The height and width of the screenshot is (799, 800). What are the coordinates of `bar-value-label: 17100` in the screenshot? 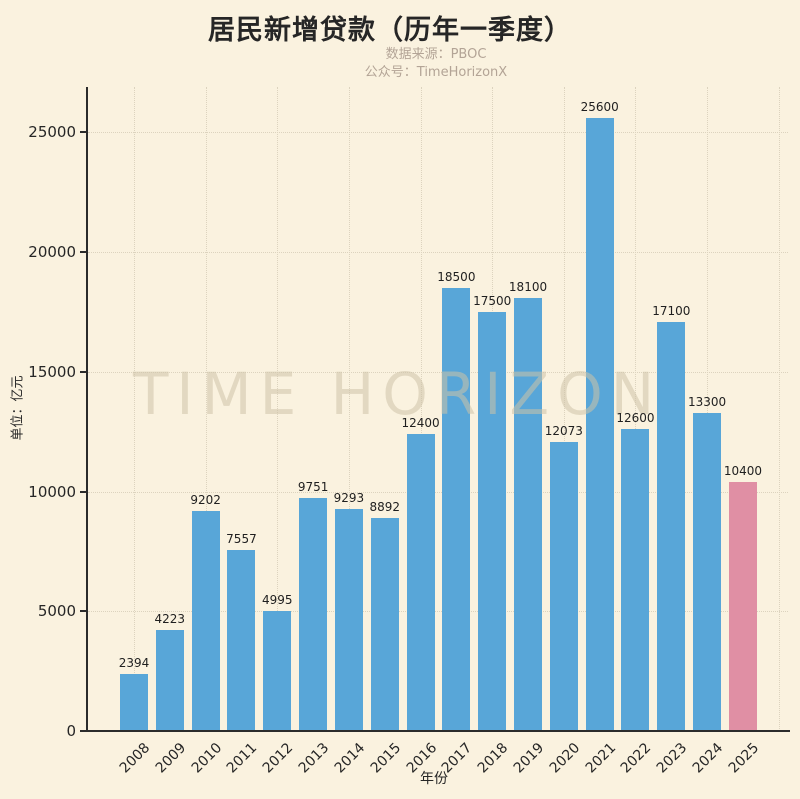 It's located at (671, 310).